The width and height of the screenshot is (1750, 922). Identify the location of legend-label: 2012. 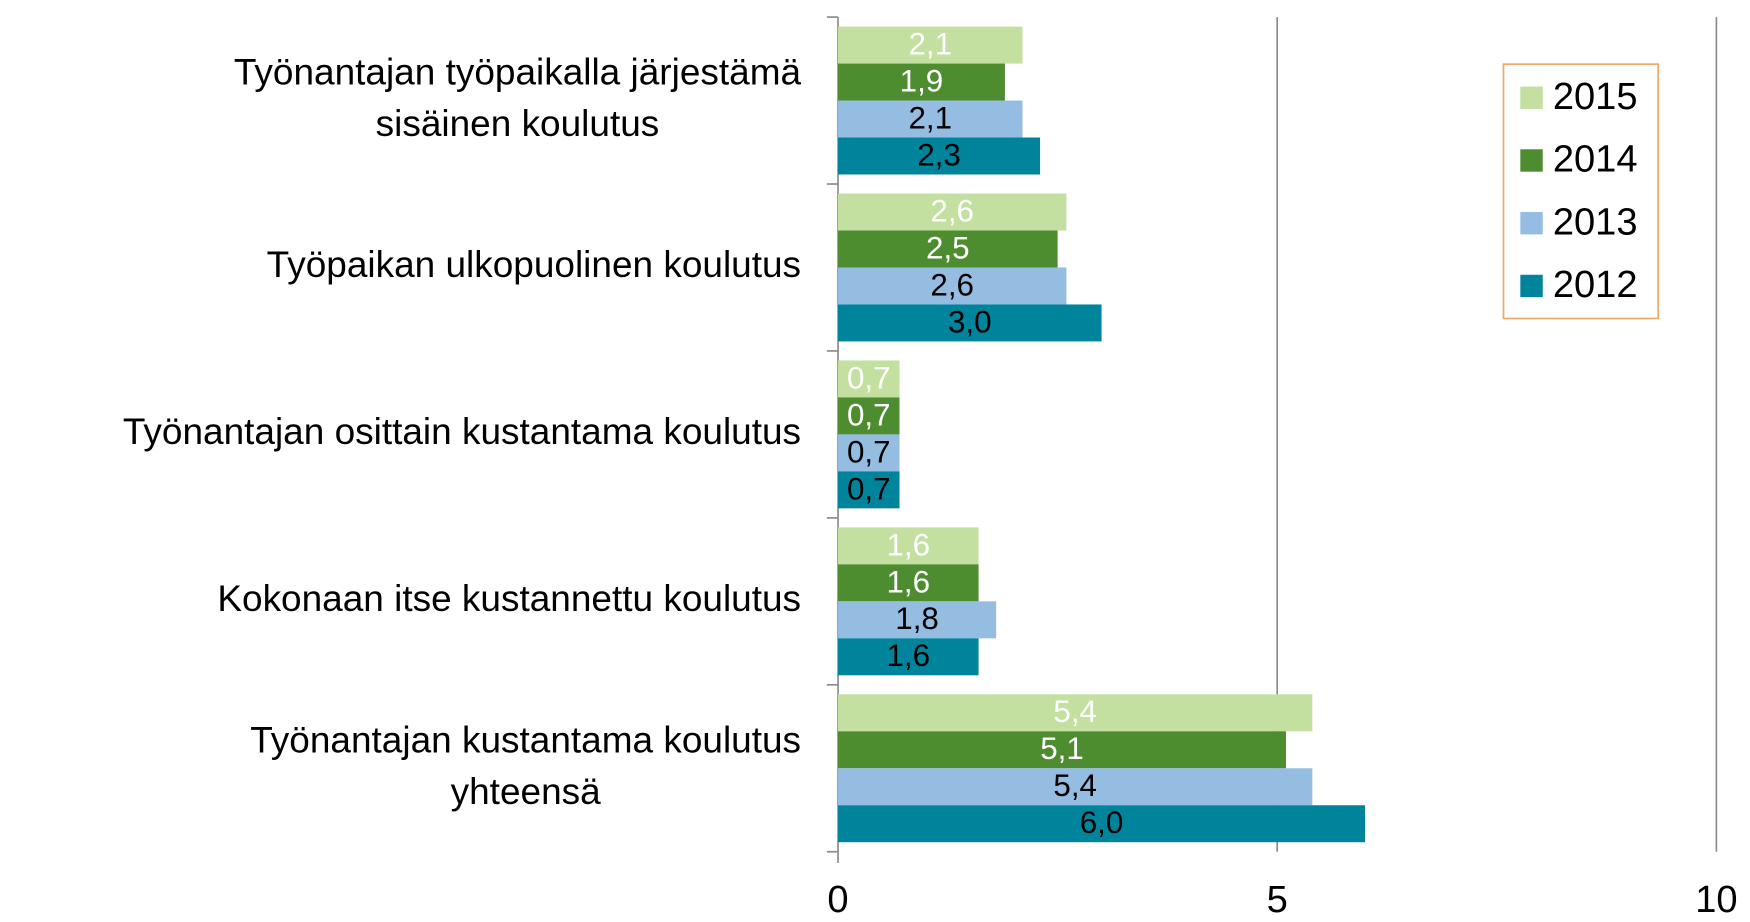
(1595, 285).